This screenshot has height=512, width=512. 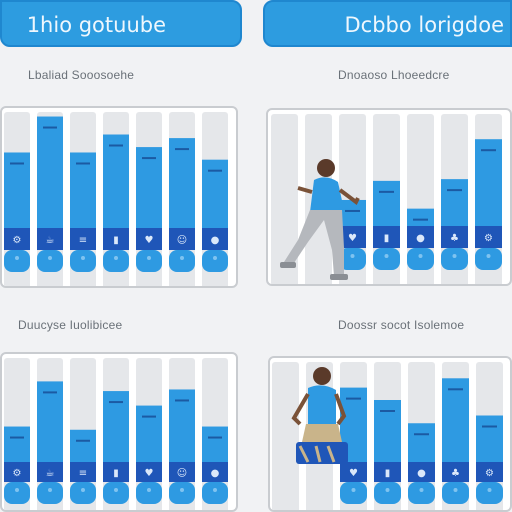 I want to click on chart-1-svg: ⚙ ☕ ≡ ▮ ♥ ☺ ●, so click(x=116, y=199).